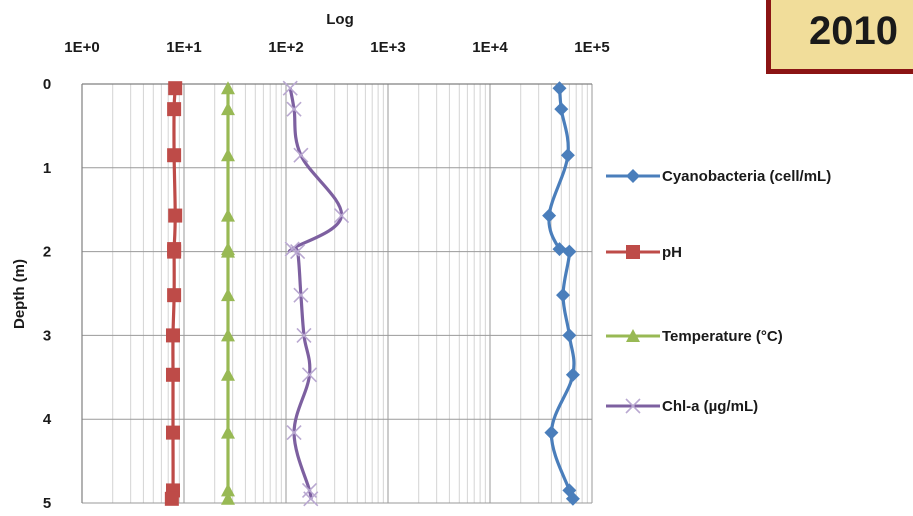 This screenshot has width=913, height=516. What do you see at coordinates (591, 47) in the screenshot?
I see `x-tick-label: 1E+5` at bounding box center [591, 47].